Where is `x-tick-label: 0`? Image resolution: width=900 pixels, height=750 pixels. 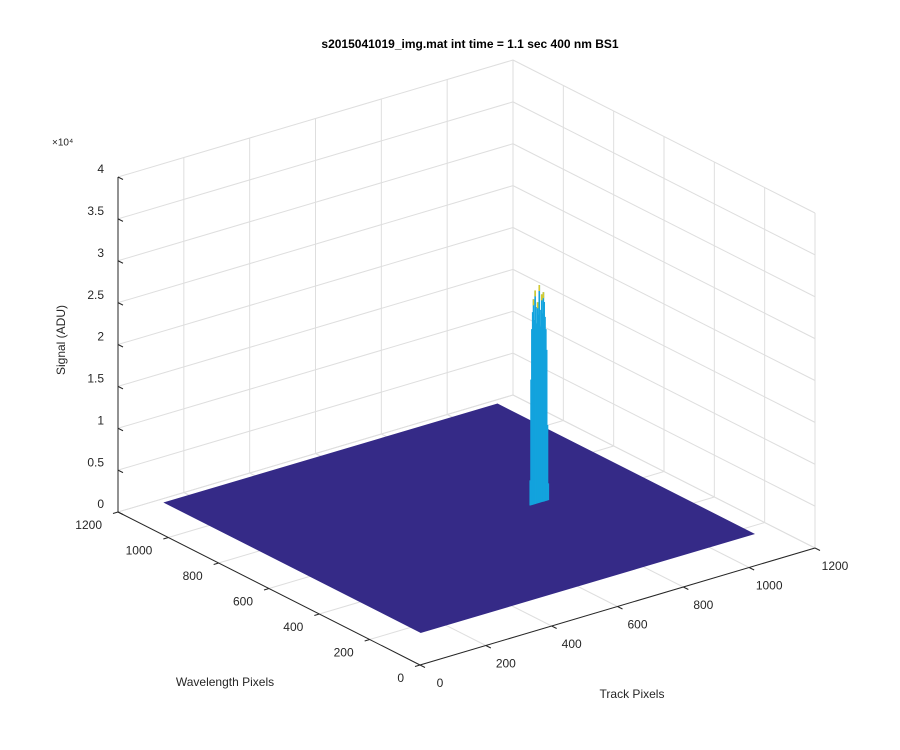
x-tick-label: 0 is located at coordinates (440, 683).